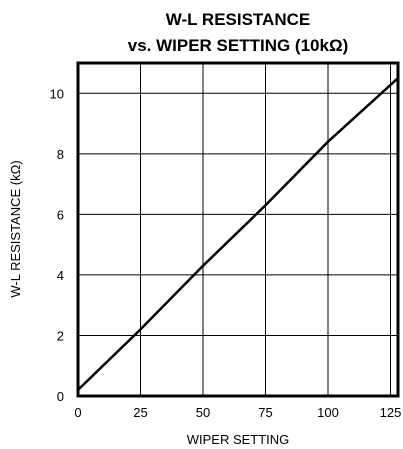 This screenshot has width=403, height=449. Describe the element at coordinates (60, 214) in the screenshot. I see `y-tick-label: 6` at that location.